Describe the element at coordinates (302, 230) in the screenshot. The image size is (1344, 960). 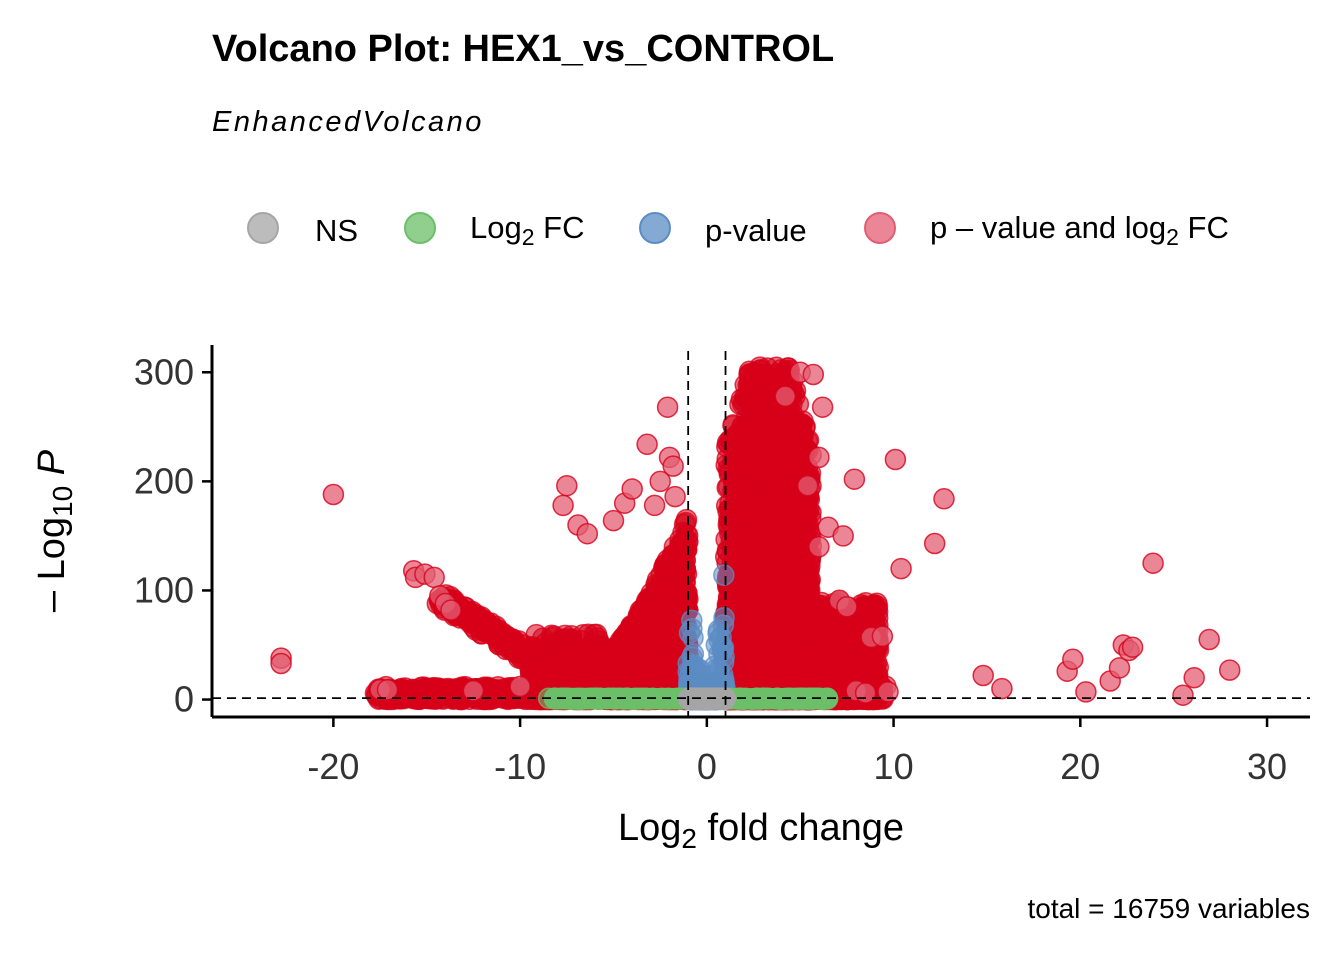
I see `legend-item-ns: NS` at that location.